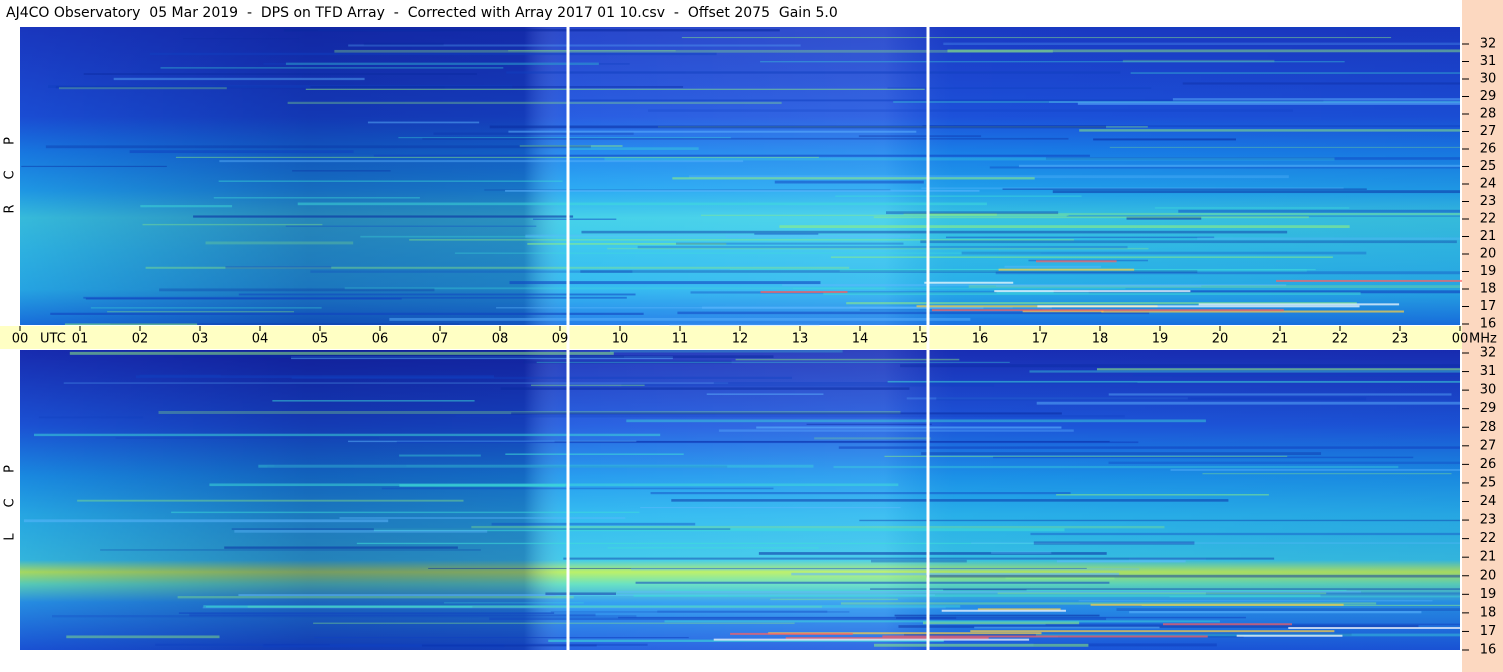  Describe the element at coordinates (10, 208) in the screenshot. I see `panel-label: R` at that location.